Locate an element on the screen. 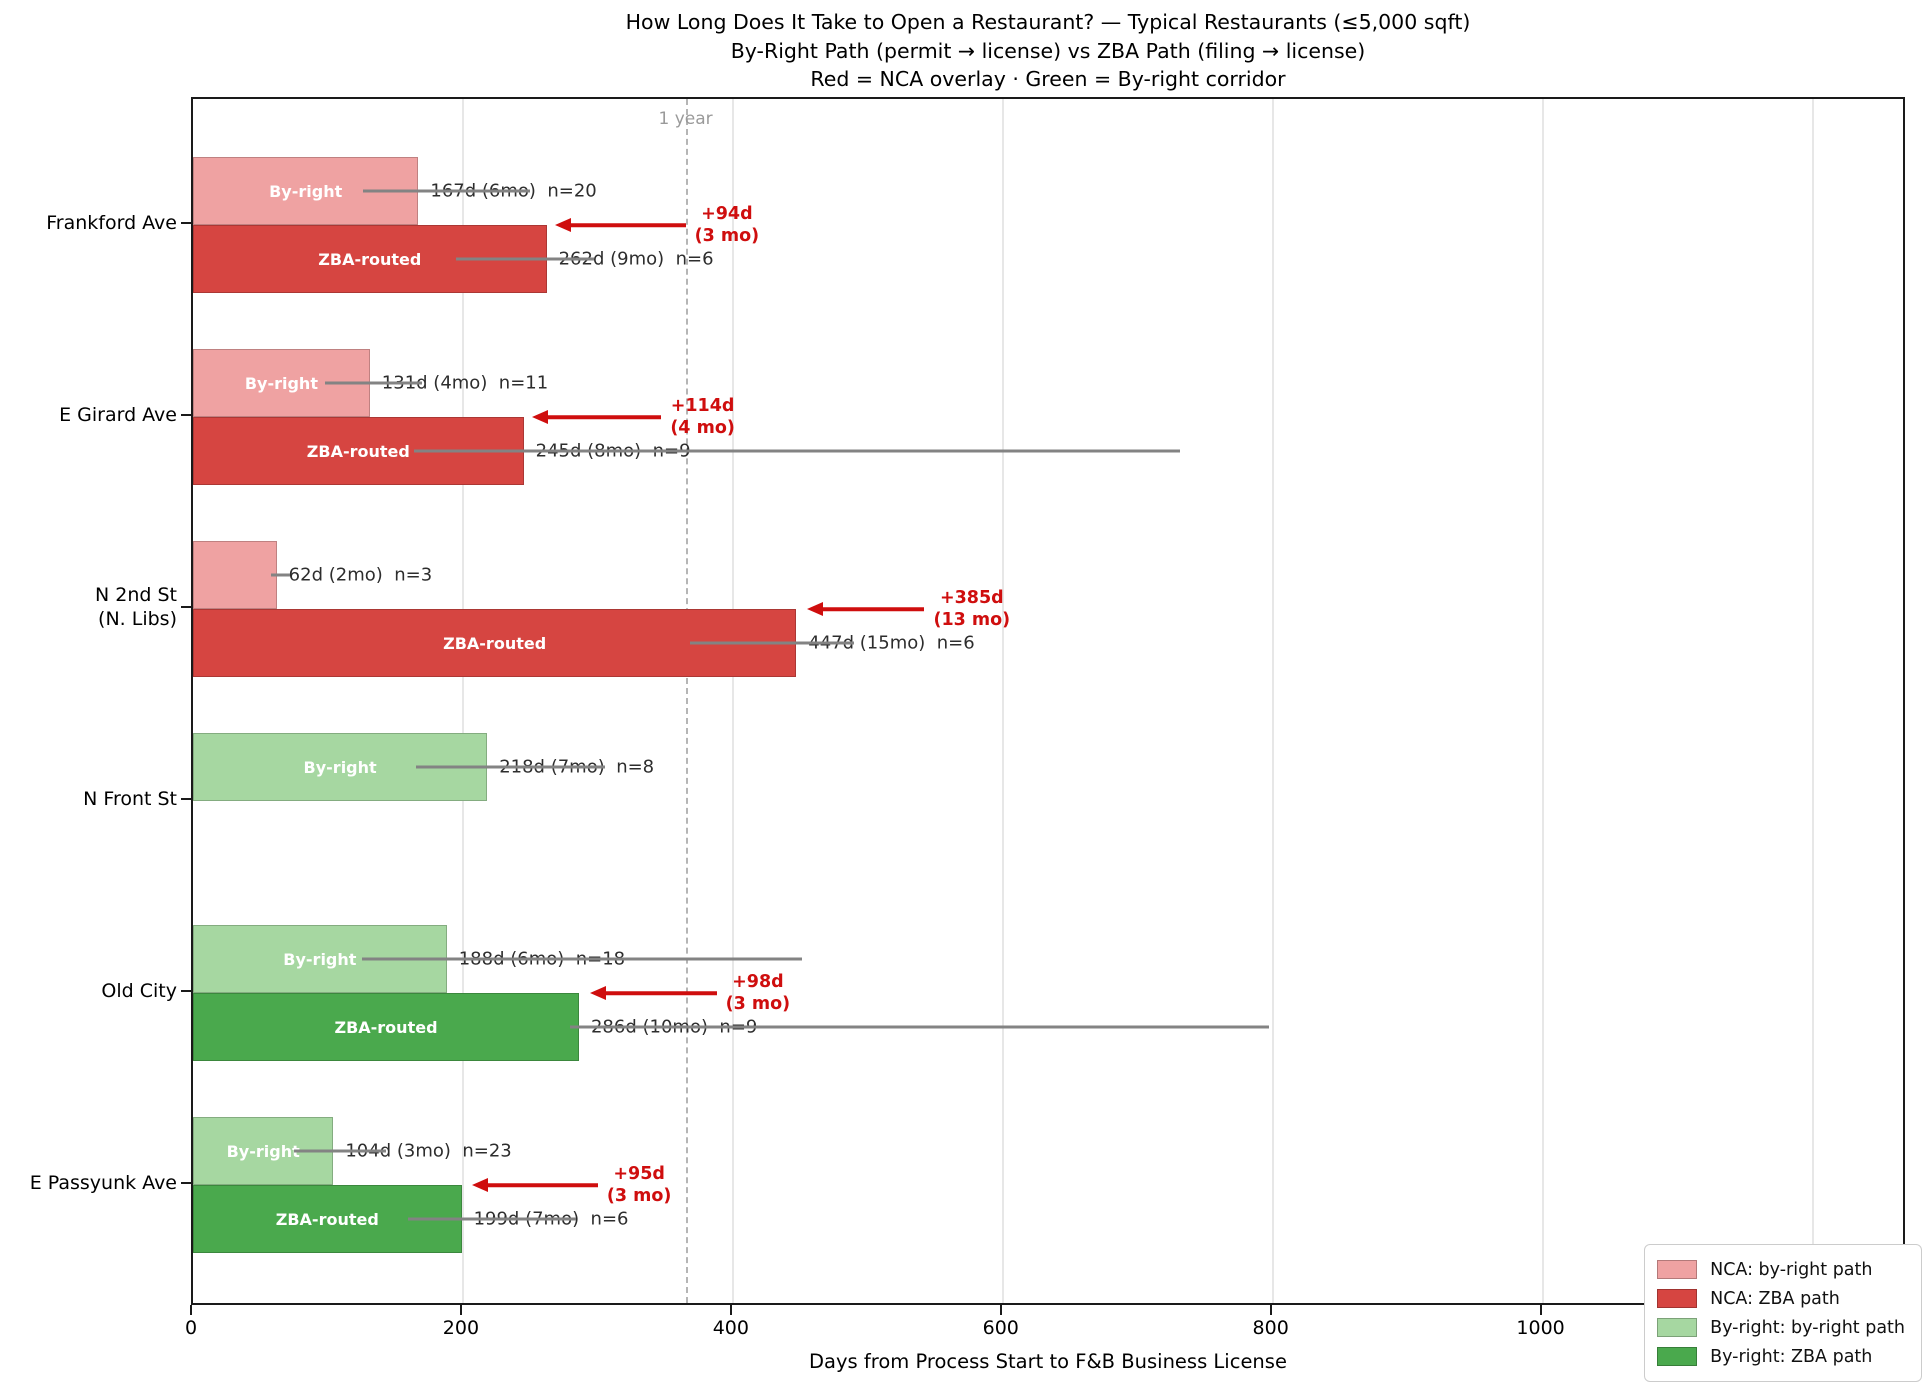  delta-annotation-text: +98d (3 mo) is located at coordinates (758, 993).